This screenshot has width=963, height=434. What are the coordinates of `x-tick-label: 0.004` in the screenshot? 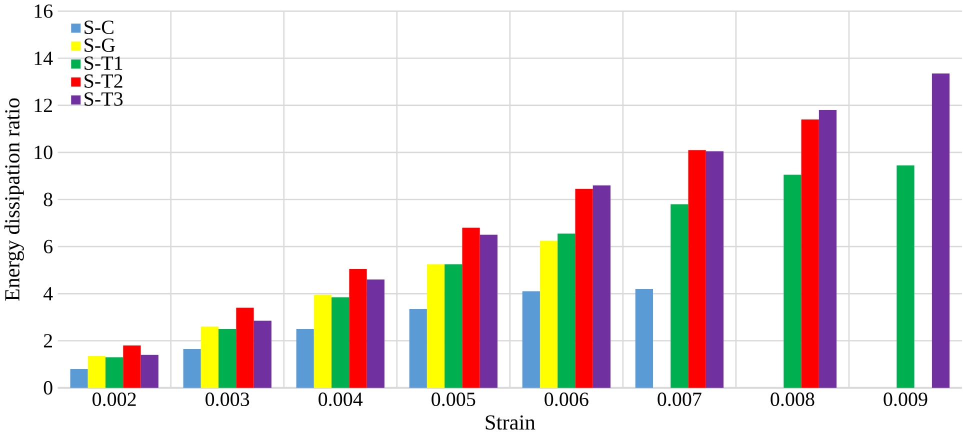 It's located at (340, 399).